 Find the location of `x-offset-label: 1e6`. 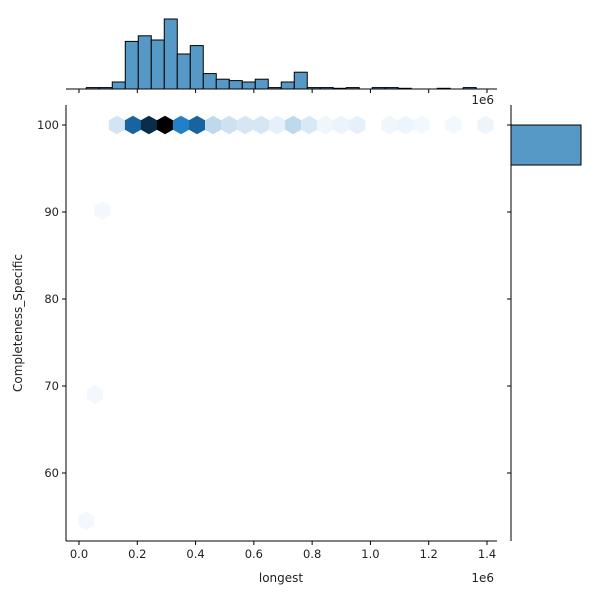

x-offset-label: 1e6 is located at coordinates (482, 578).